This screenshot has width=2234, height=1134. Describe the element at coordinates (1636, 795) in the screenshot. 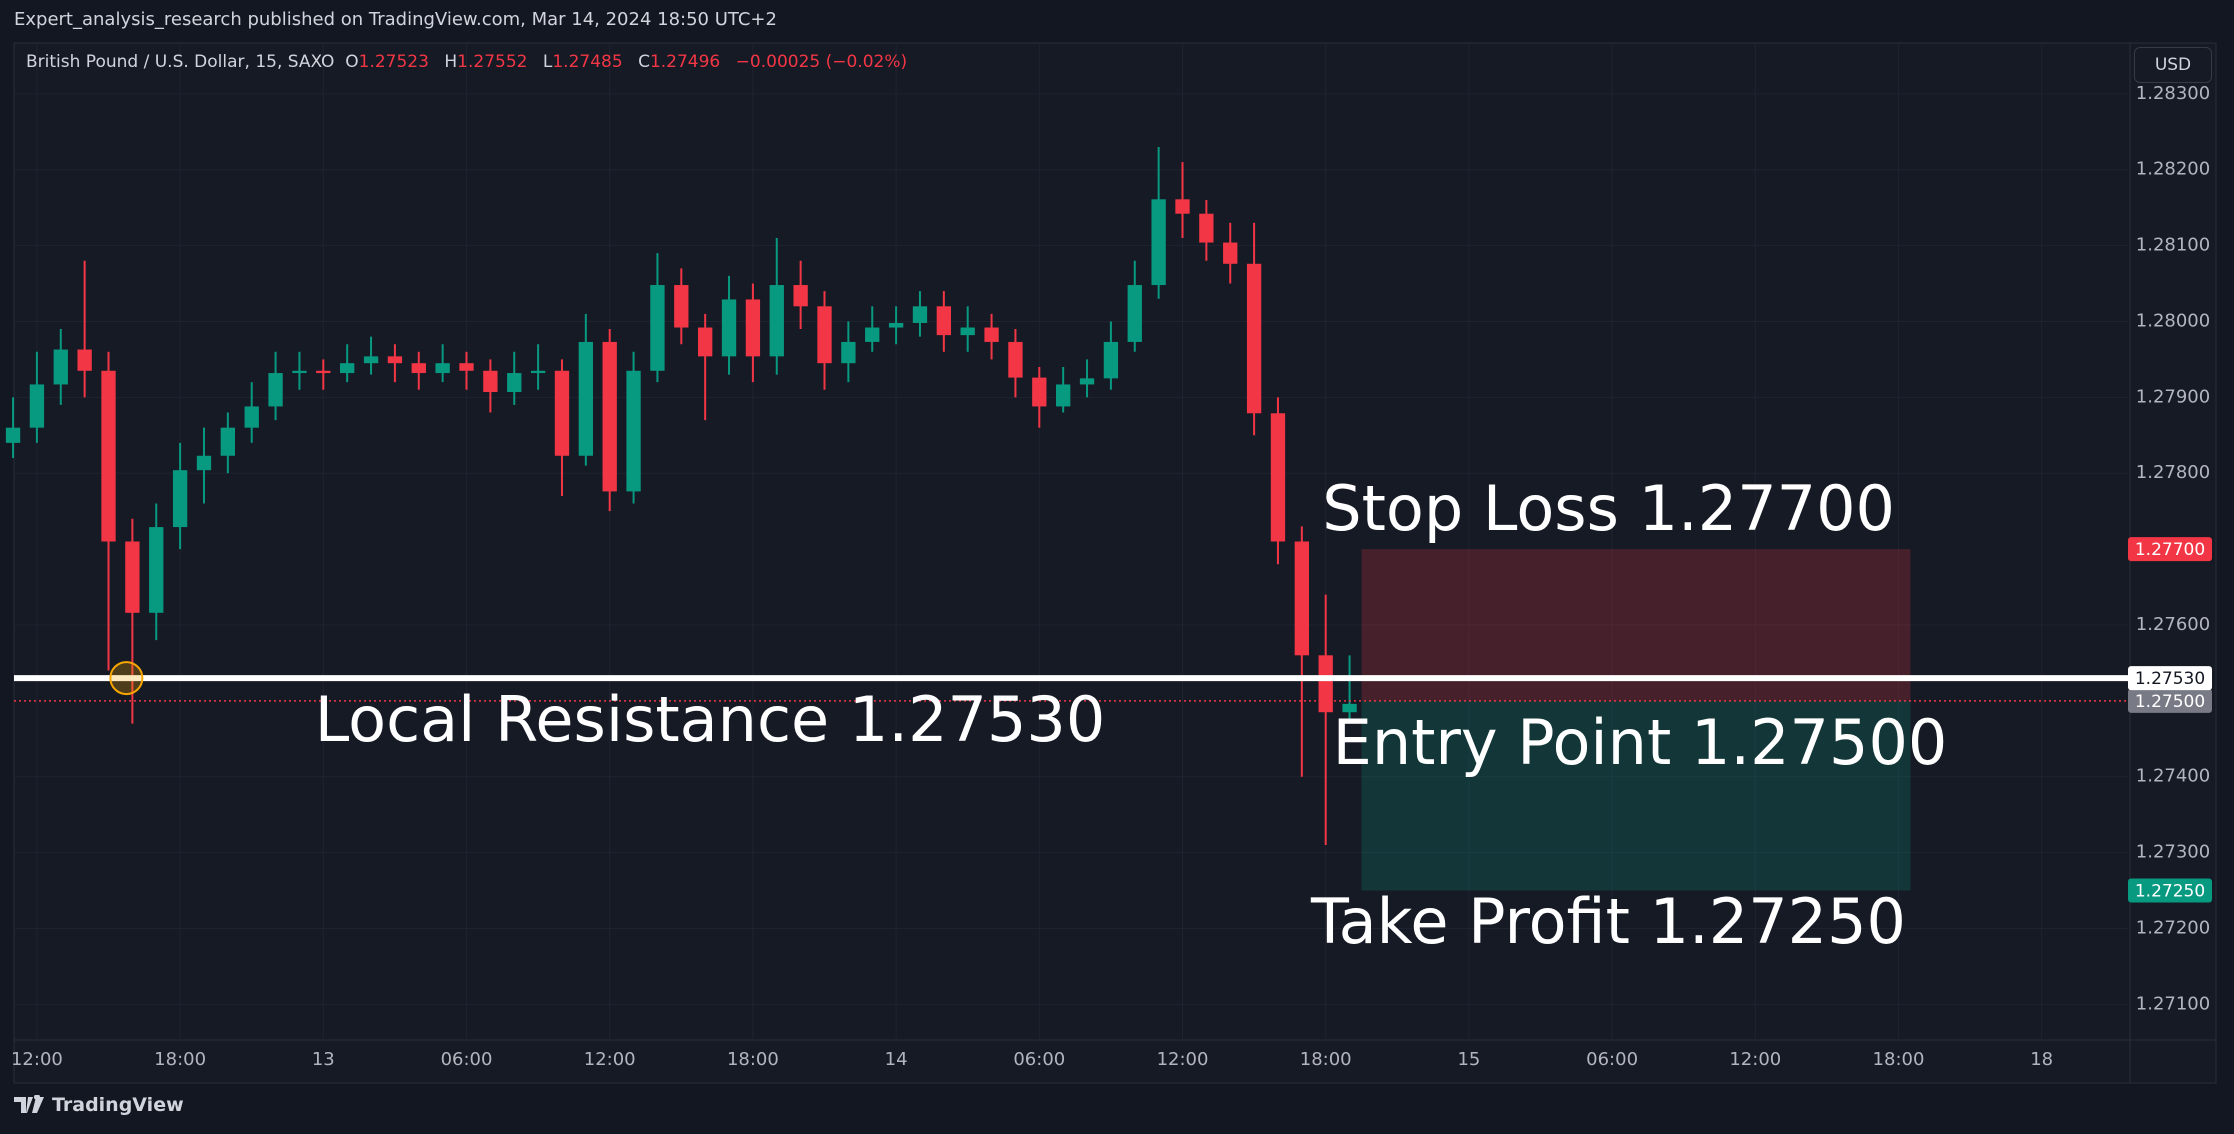

I see `target-zone` at that location.